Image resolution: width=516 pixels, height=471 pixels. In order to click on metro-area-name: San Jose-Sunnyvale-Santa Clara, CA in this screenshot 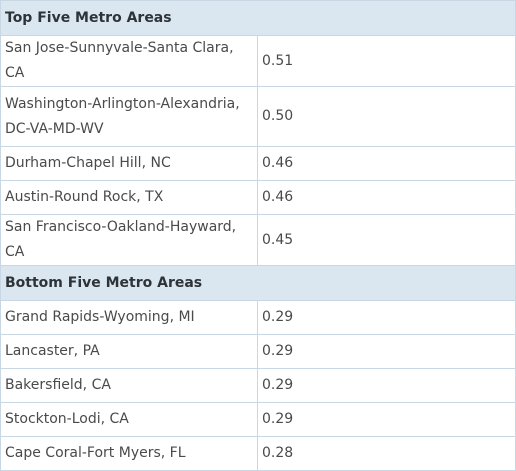, I will do `click(129, 61)`.